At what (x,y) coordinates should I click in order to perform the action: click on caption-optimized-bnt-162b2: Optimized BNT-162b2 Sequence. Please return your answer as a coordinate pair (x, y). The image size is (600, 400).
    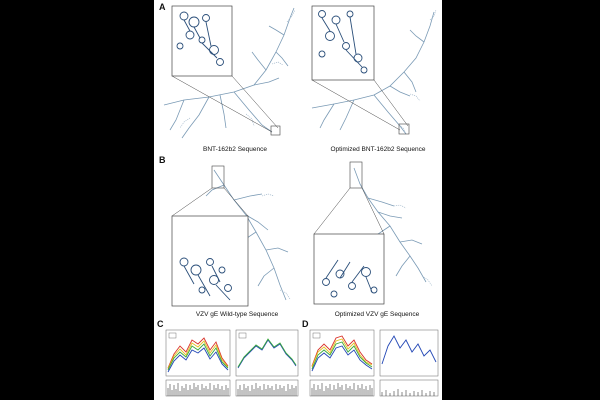
    Looking at the image, I should click on (378, 149).